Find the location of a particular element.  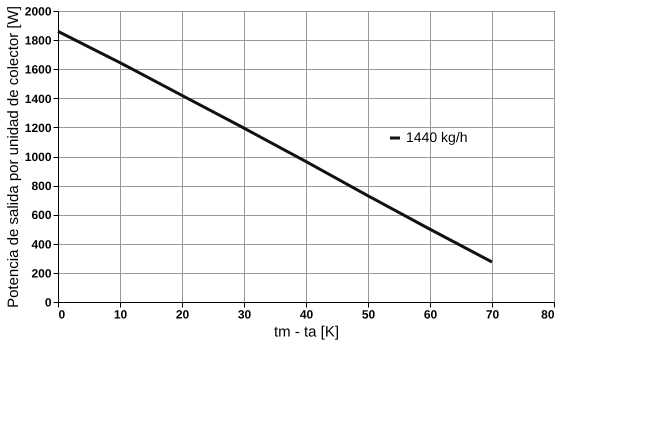

y-tick-label: 1400 is located at coordinates (38, 99).